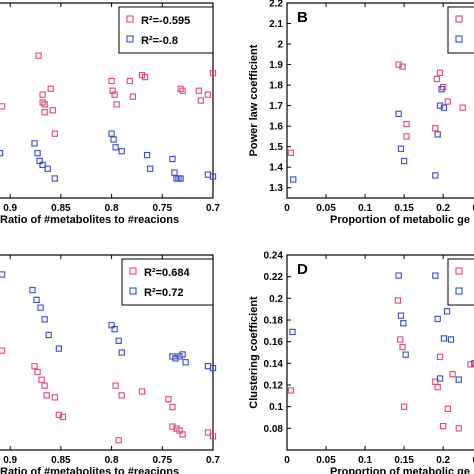 The height and width of the screenshot is (474, 474). Describe the element at coordinates (276, 5) in the screenshot. I see `y-tick-label: 2.2` at that location.